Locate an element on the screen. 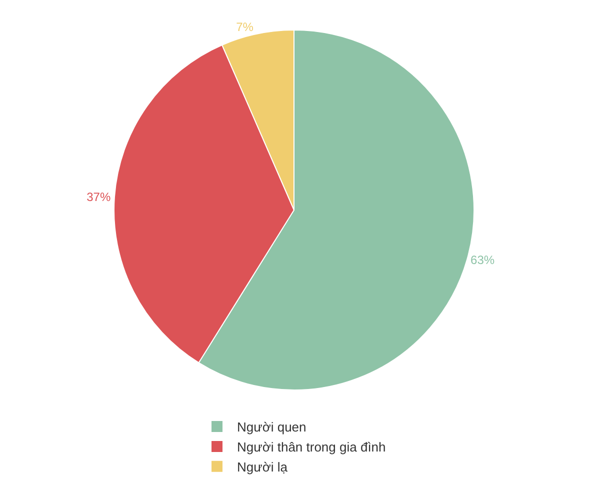 Image resolution: width=598 pixels, height=494 pixels. data-label: 63% is located at coordinates (482, 260).